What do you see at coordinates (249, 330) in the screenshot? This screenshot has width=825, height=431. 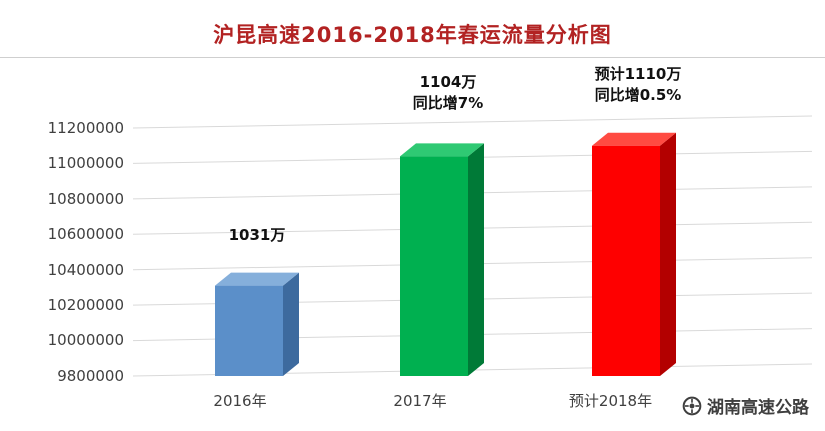 I see `bar-2016-front-face` at bounding box center [249, 330].